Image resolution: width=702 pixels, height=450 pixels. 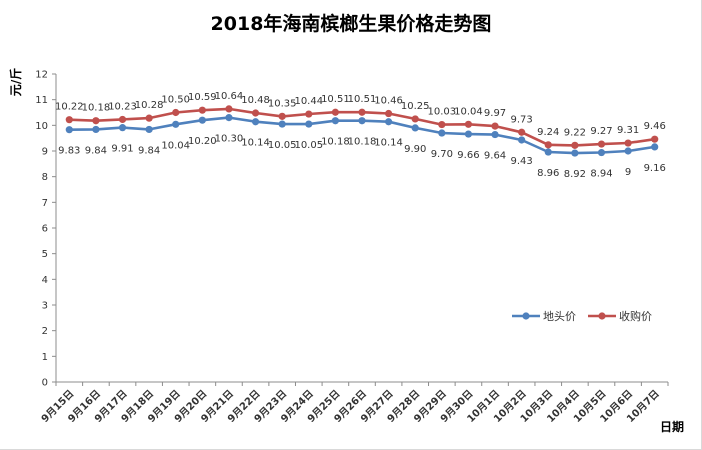 What do you see at coordinates (45, 280) in the screenshot?
I see `y-tick-label: 4` at bounding box center [45, 280].